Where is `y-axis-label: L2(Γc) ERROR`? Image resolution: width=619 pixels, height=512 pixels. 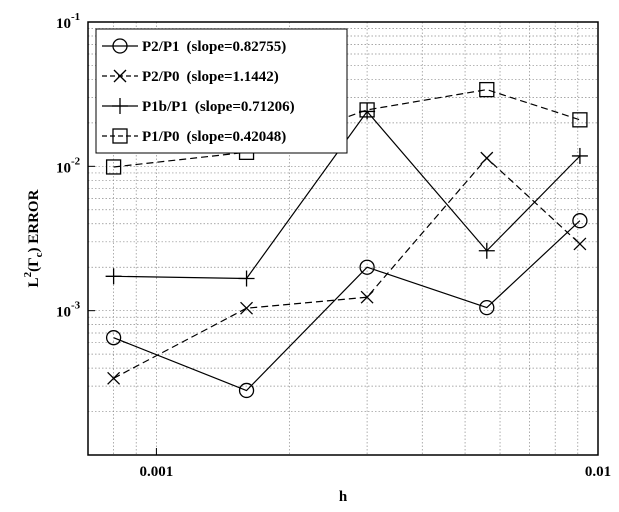
y-axis-label: L2(Γc) ERROR is located at coordinates (33, 238).